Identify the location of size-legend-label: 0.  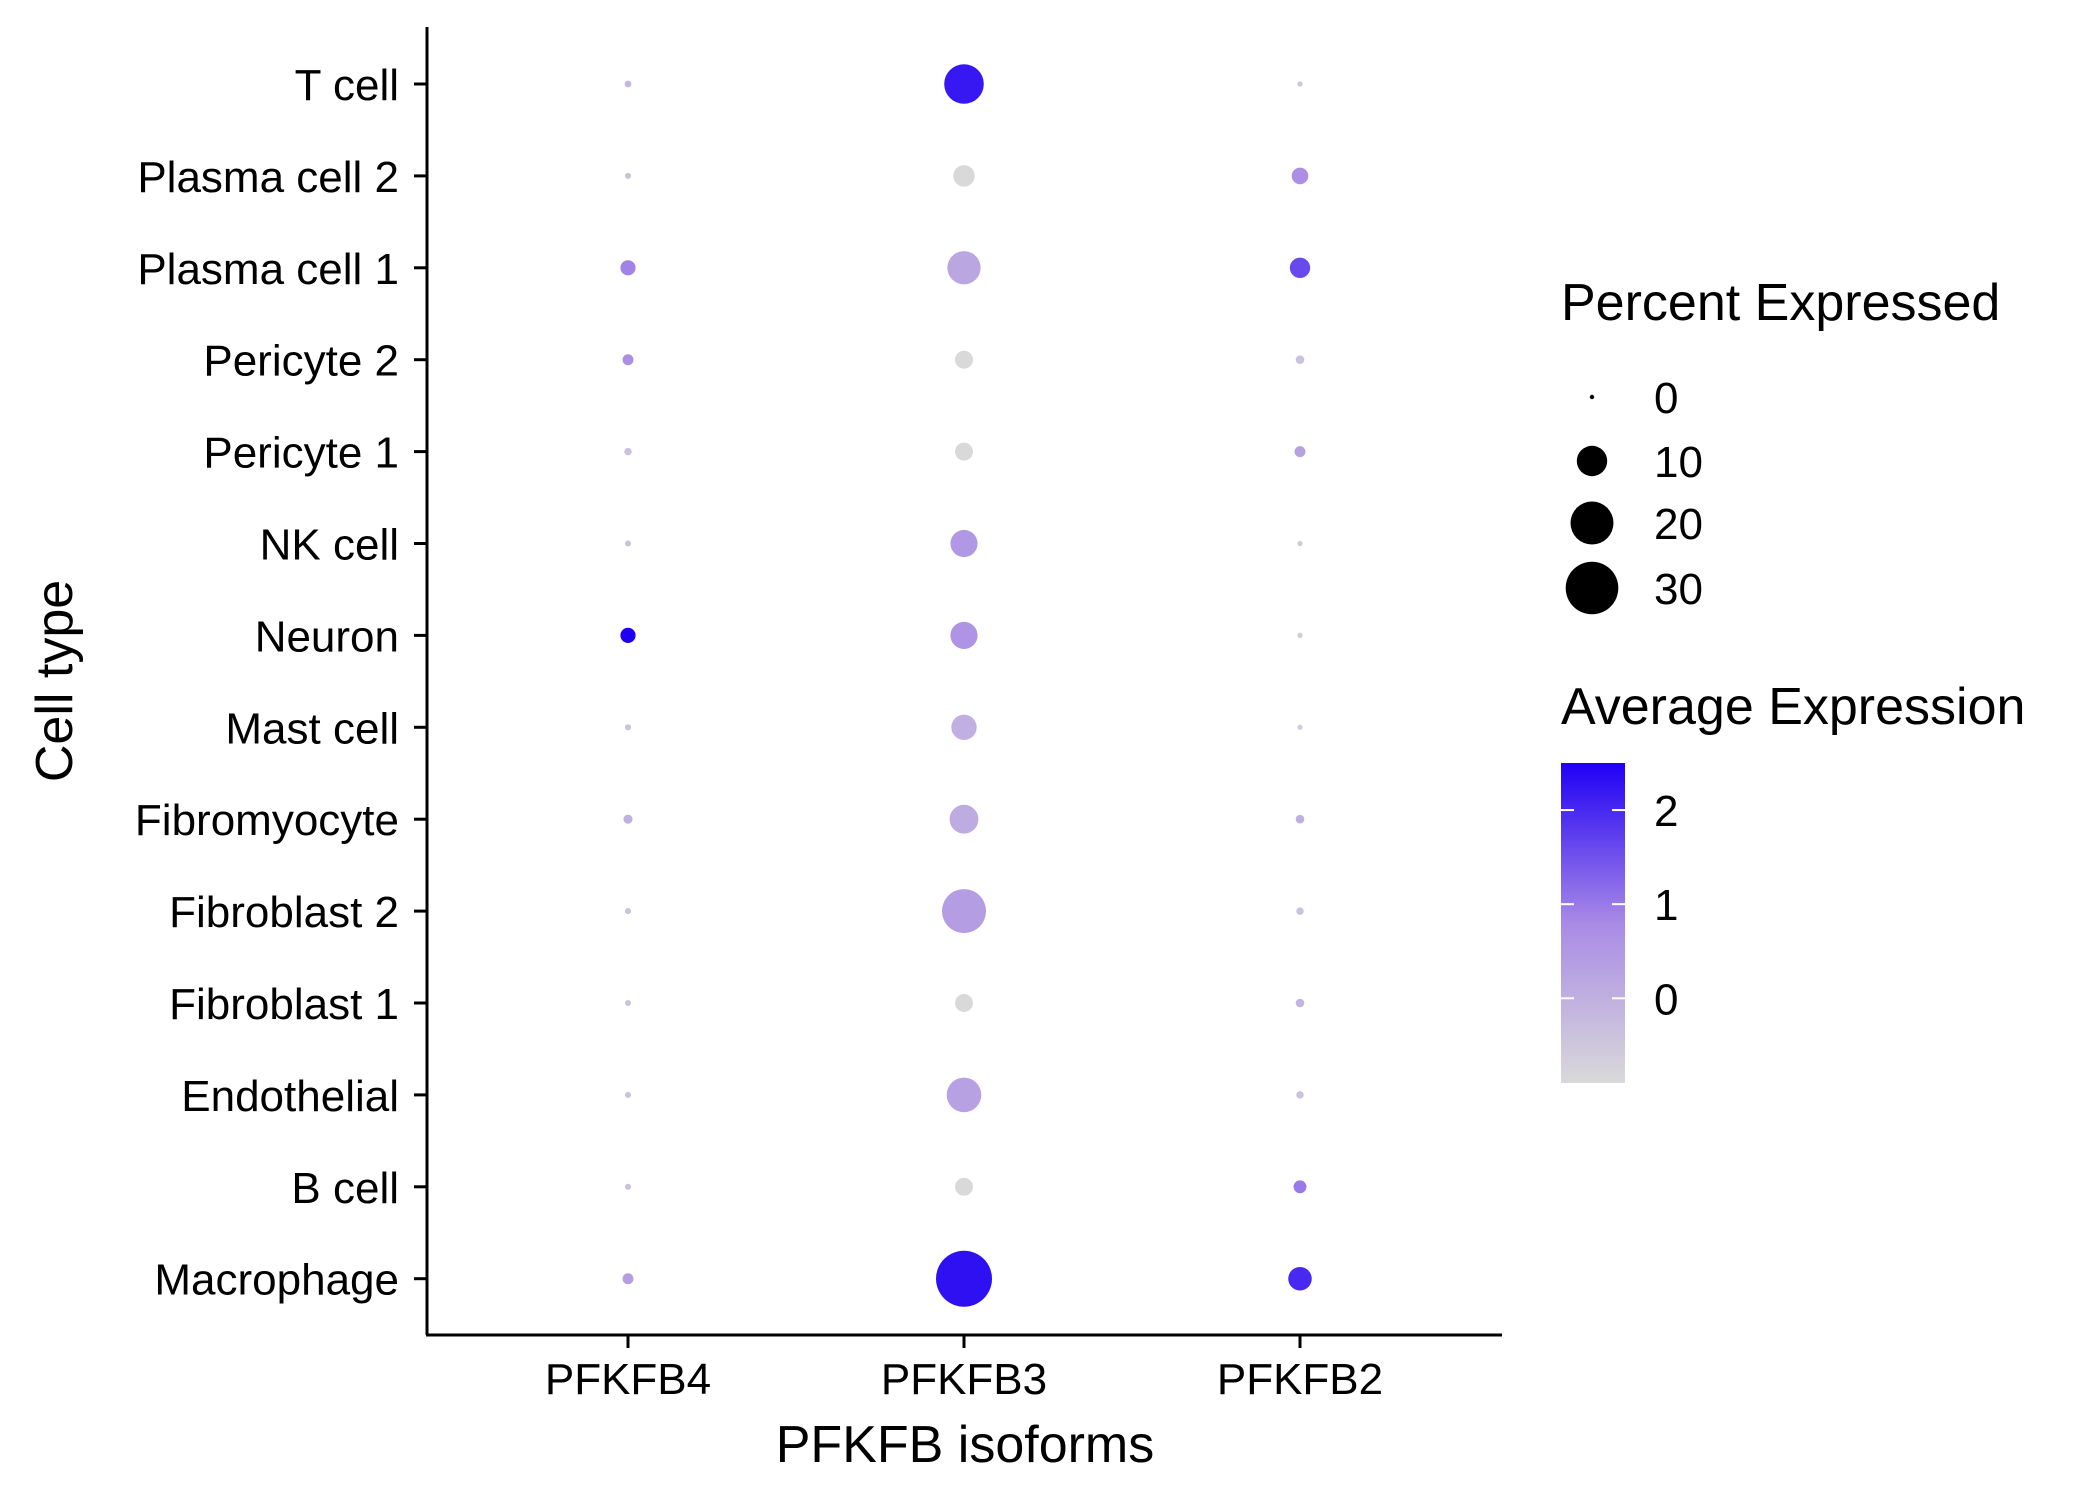
(1666, 398).